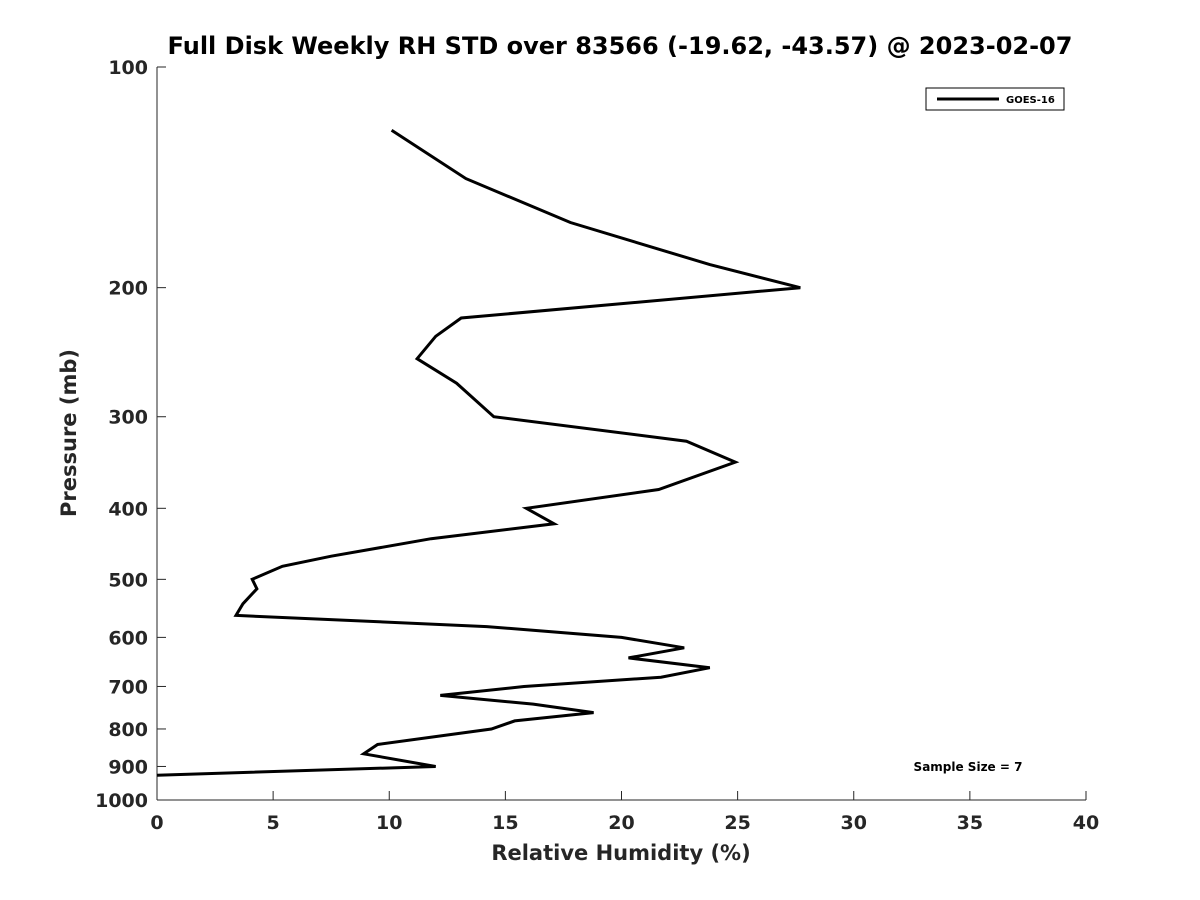 Image resolution: width=1200 pixels, height=900 pixels. I want to click on x-tick-label: 40, so click(1086, 823).